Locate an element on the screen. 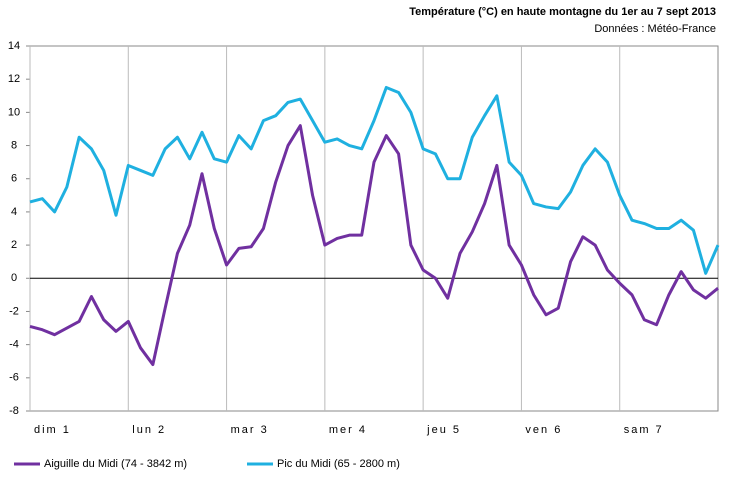  x-tick-label: sam 7 is located at coordinates (644, 430).